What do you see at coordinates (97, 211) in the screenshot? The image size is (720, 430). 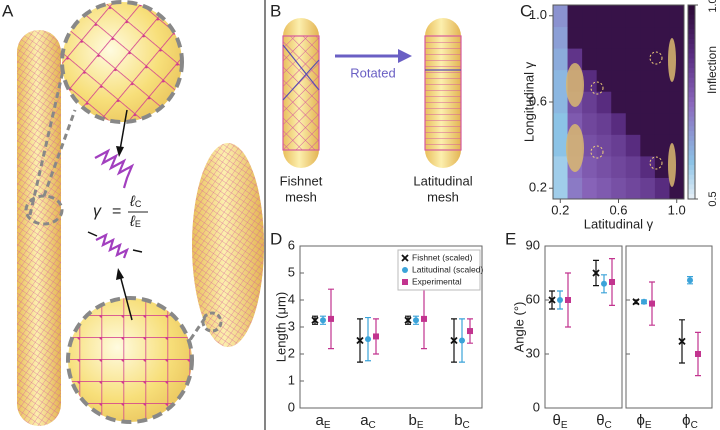 I see `equation-lhs: γ` at bounding box center [97, 211].